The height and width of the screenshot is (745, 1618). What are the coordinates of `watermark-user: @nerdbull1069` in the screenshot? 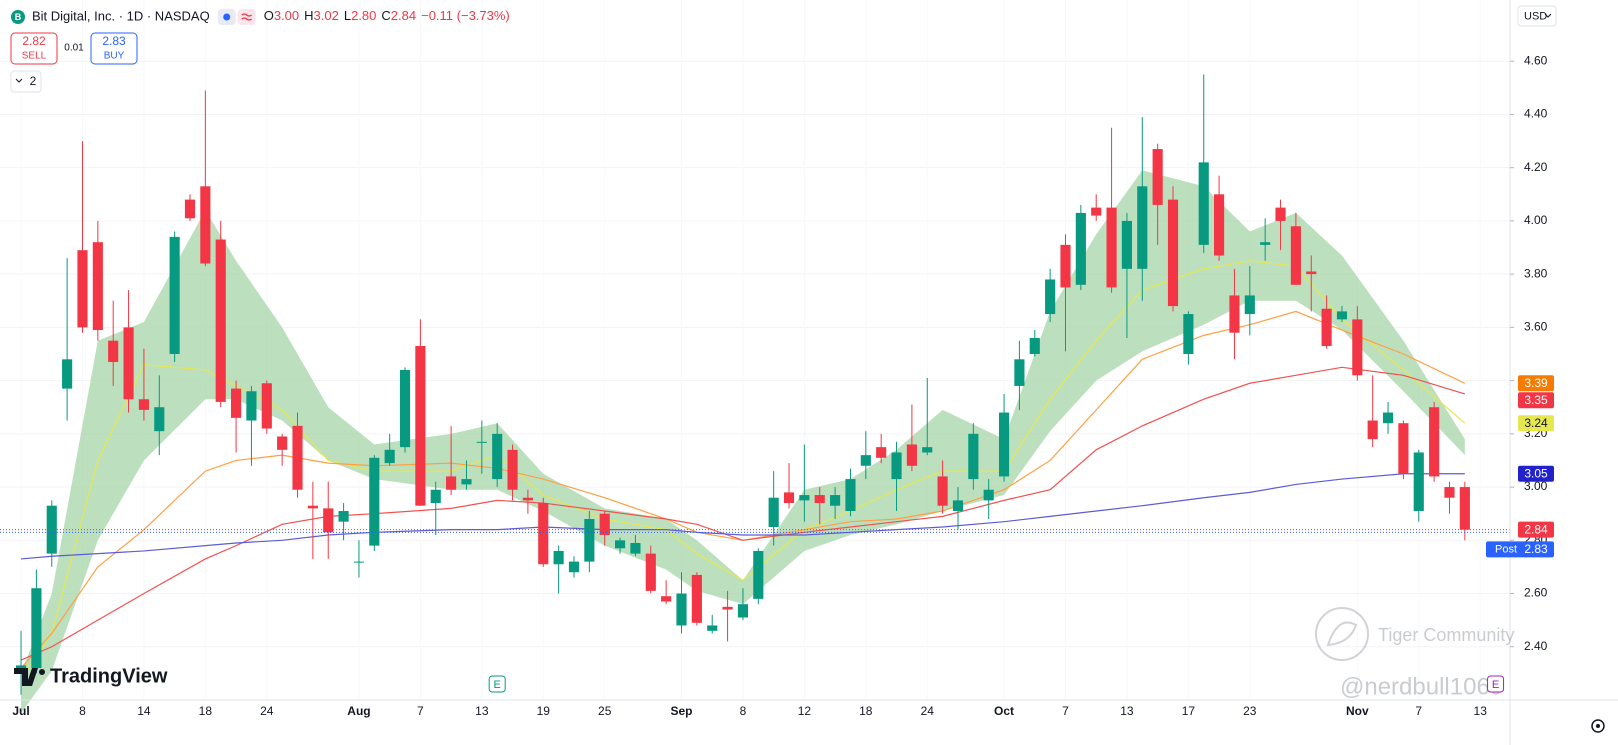 It's located at (1421, 686).